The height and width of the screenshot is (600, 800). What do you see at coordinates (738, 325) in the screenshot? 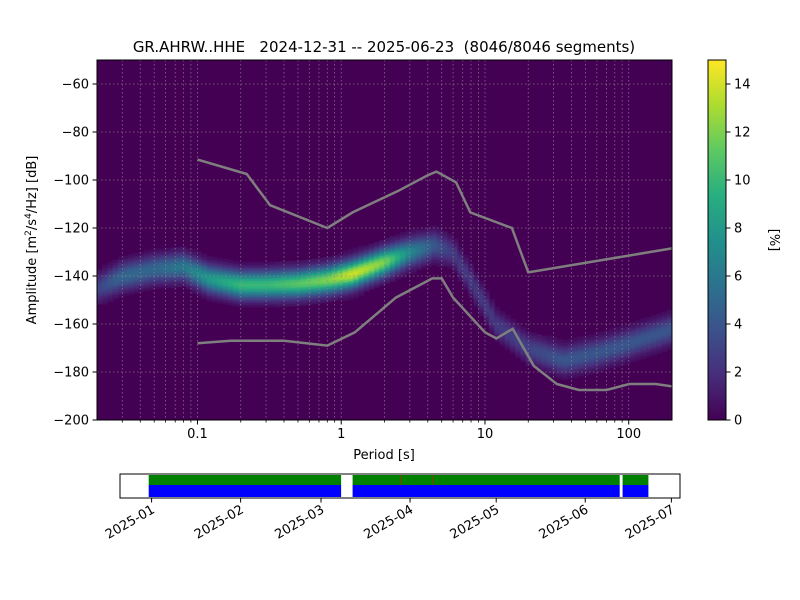
I see `colorbar-tick-label: 4` at bounding box center [738, 325].